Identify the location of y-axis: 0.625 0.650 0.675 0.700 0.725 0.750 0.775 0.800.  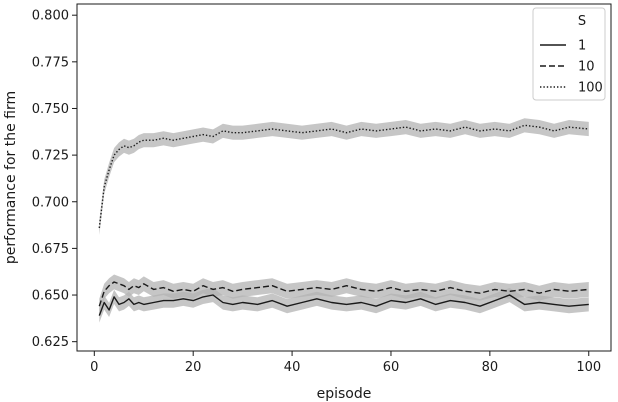
(54, 179).